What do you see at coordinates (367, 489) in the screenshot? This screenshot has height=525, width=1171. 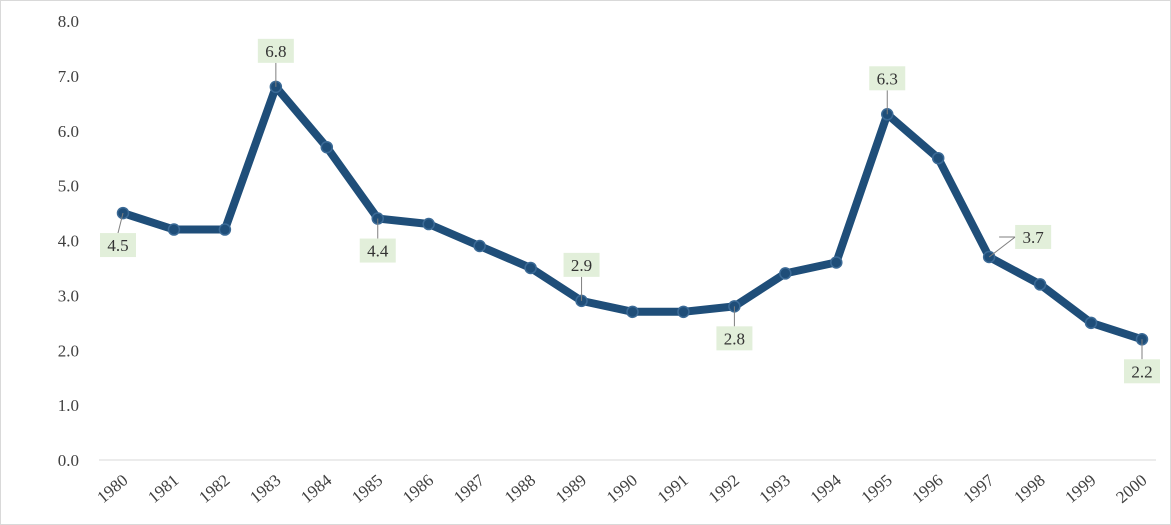 I see `x-tick-label: 1985` at bounding box center [367, 489].